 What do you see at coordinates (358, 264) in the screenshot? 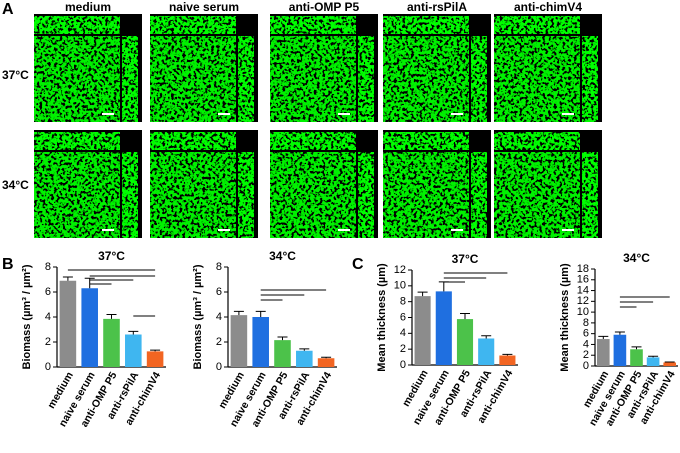
I see `panel-label: C` at bounding box center [358, 264].